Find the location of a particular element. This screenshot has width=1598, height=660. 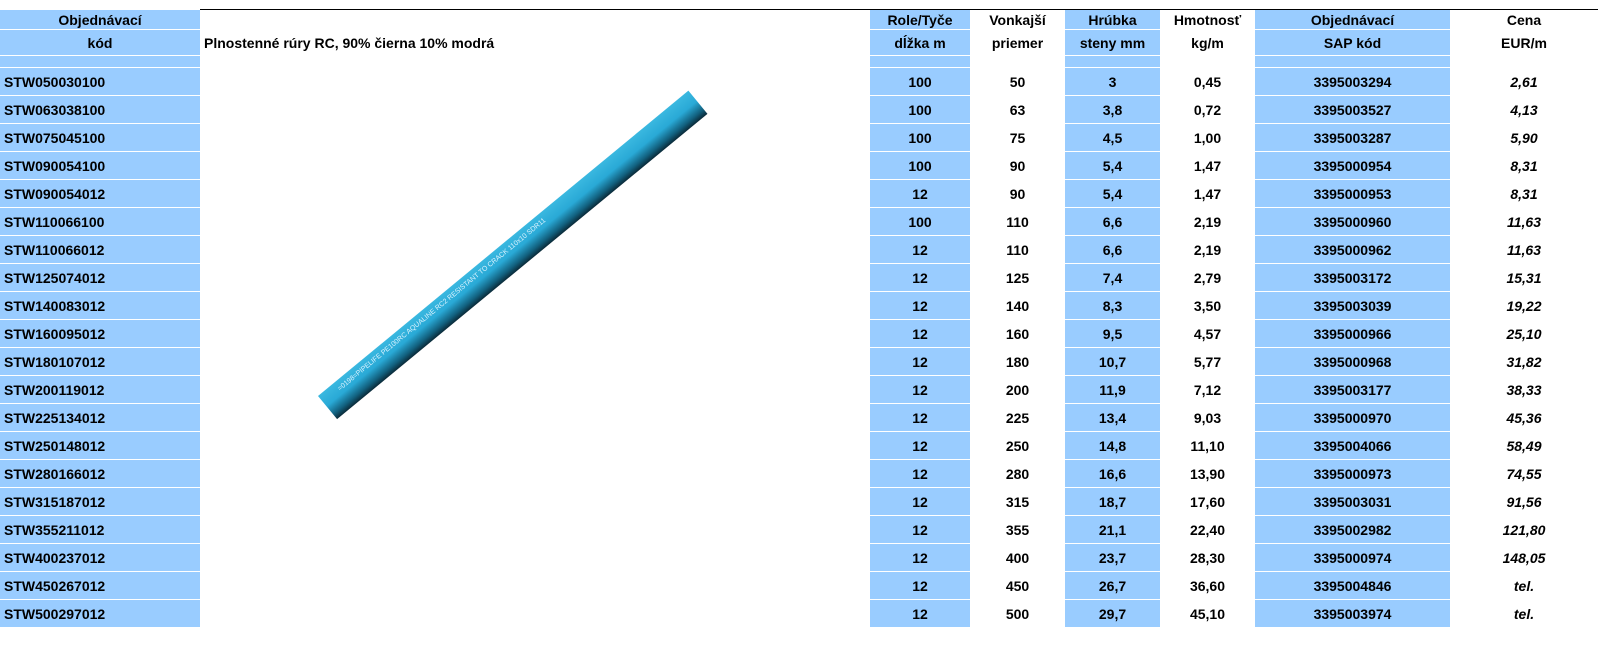

data-cell: 355 is located at coordinates (1017, 530).